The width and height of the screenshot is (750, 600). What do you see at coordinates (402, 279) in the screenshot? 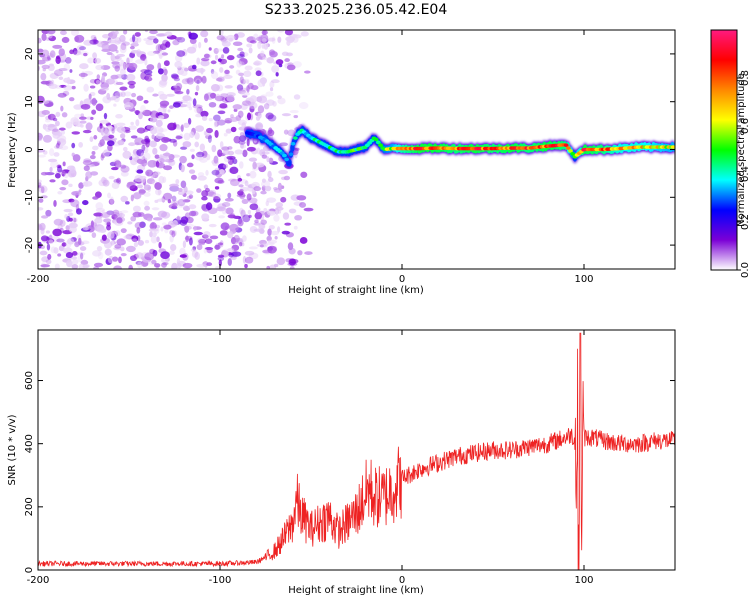
I see `x-tick-label: 0` at bounding box center [402, 279].